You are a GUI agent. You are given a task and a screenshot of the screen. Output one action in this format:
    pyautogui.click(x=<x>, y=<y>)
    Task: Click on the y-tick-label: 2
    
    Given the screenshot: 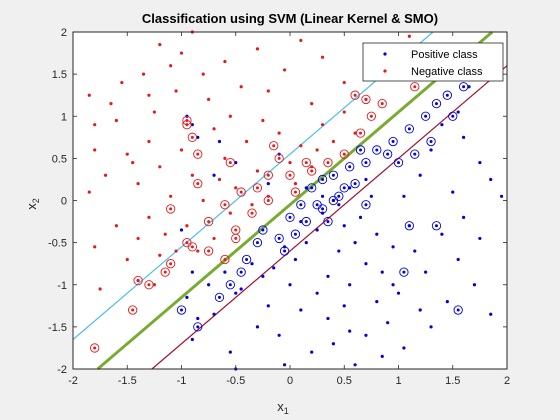 What is the action you would take?
    pyautogui.click(x=64, y=33)
    